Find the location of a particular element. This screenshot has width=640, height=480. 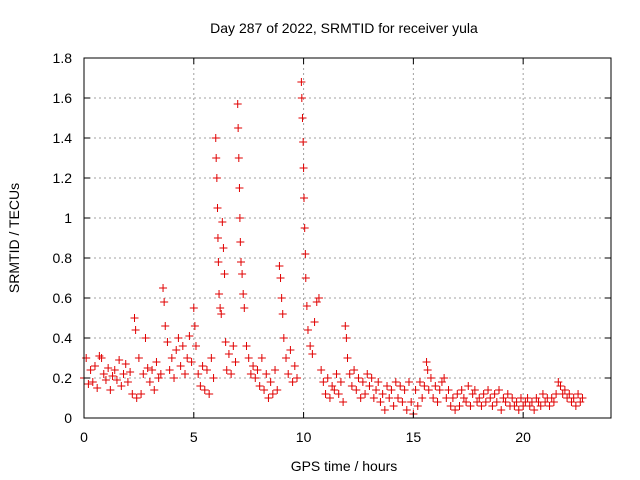

y-tick-label: 0.6 is located at coordinates (63, 298).